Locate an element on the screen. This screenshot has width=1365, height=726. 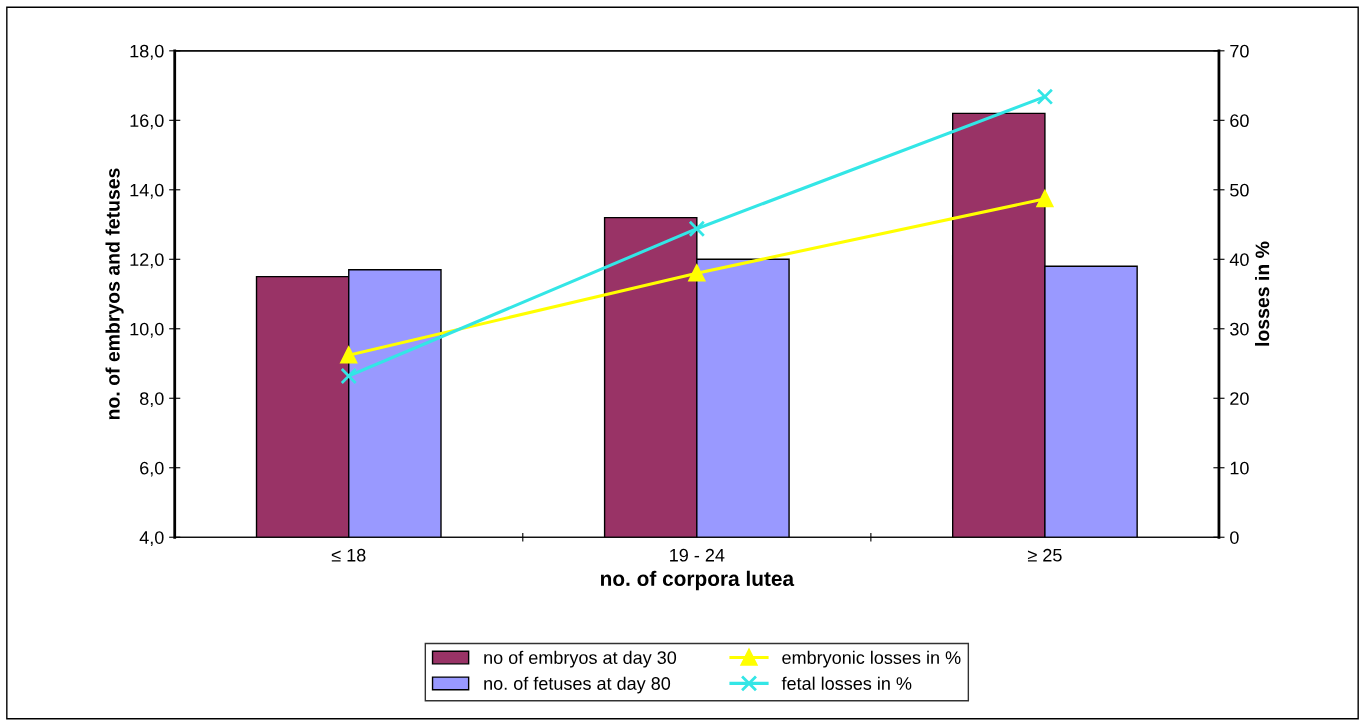
legend-label: fetal losses in % is located at coordinates (846, 683).